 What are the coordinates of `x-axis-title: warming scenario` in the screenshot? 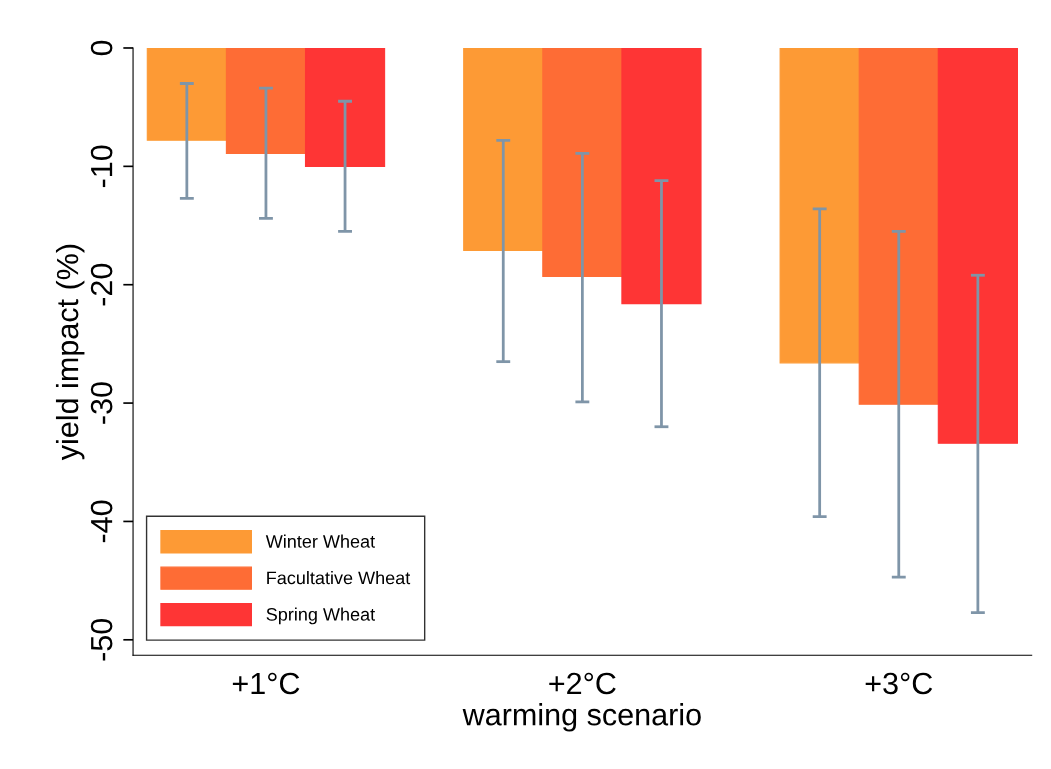 It's located at (581, 717).